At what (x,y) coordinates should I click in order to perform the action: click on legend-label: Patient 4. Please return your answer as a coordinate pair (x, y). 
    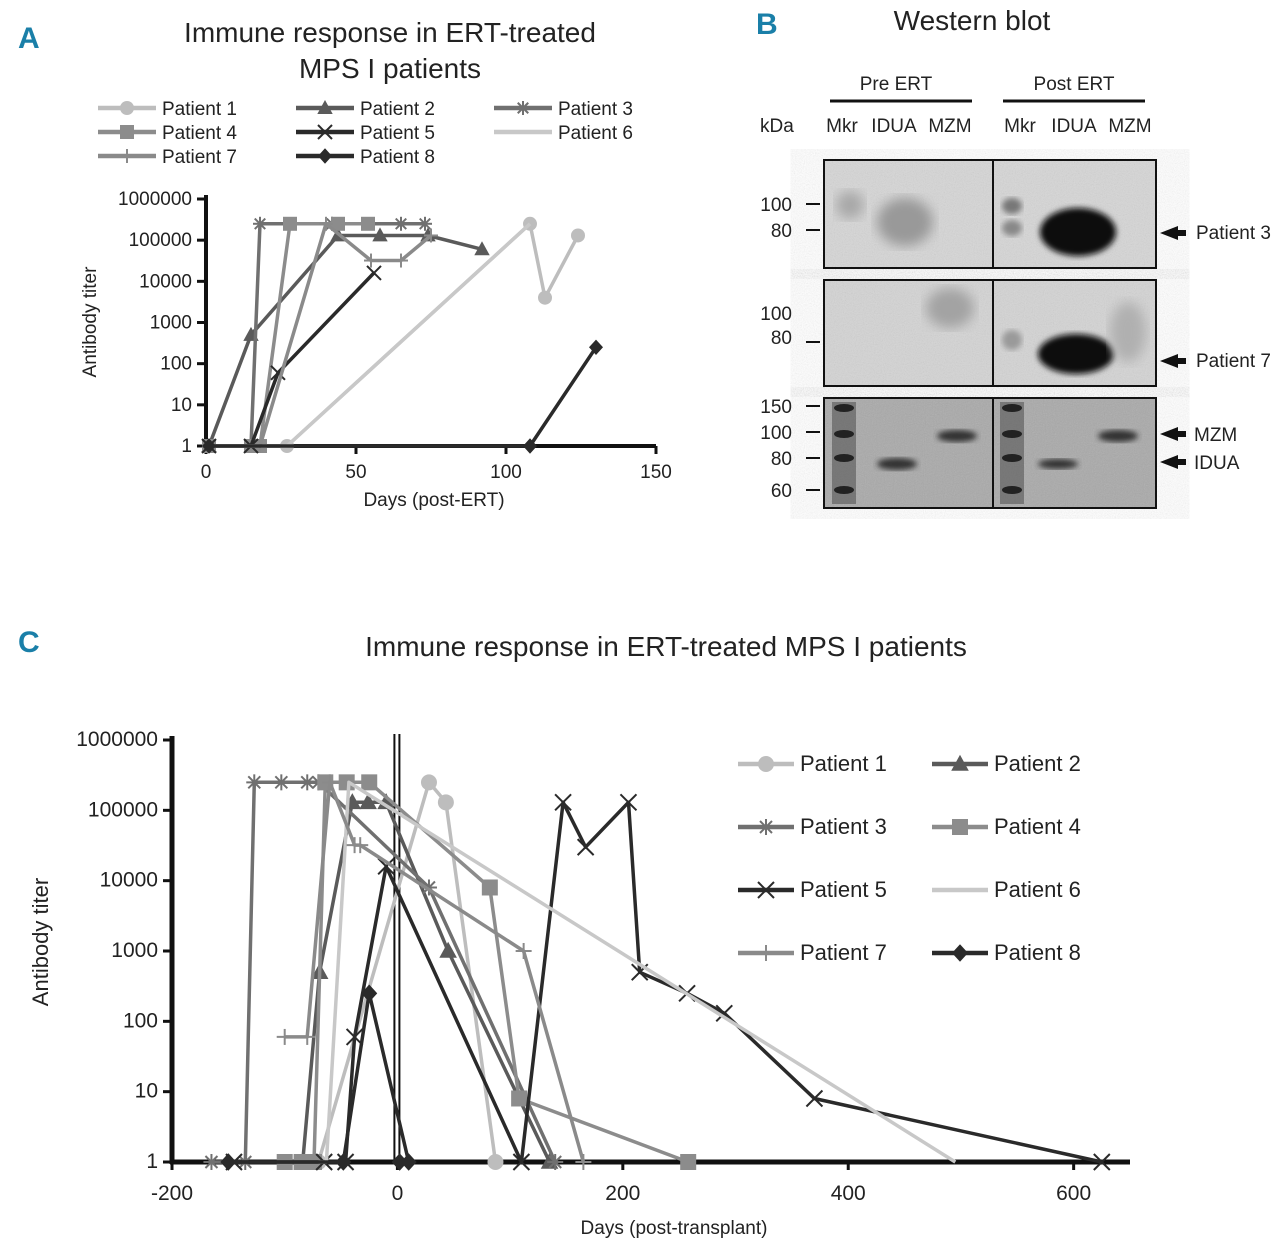
    Looking at the image, I should click on (199, 133).